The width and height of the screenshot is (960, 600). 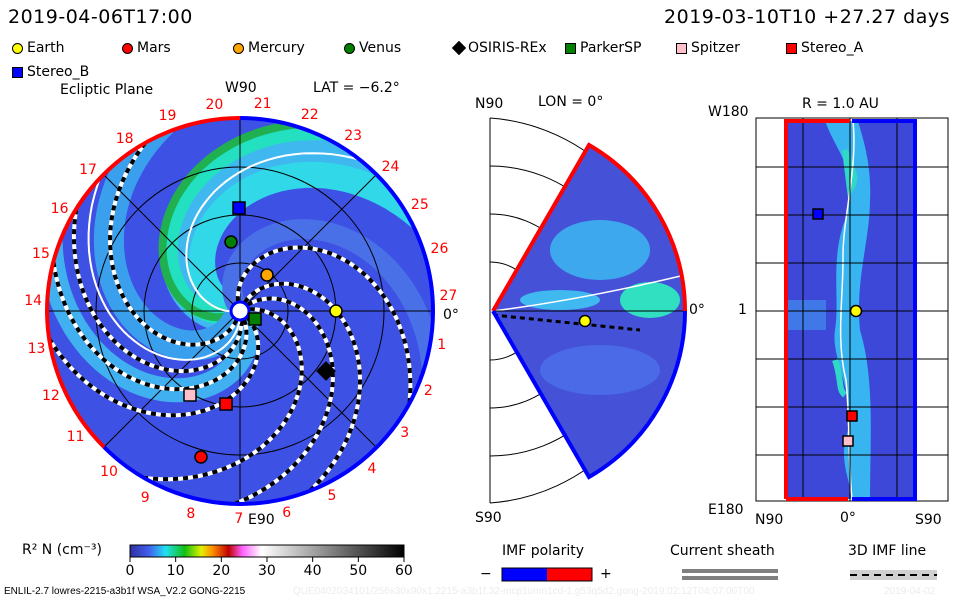 I want to click on legend-item-osiris-rex: OSIRIS-REx, so click(x=499, y=48).